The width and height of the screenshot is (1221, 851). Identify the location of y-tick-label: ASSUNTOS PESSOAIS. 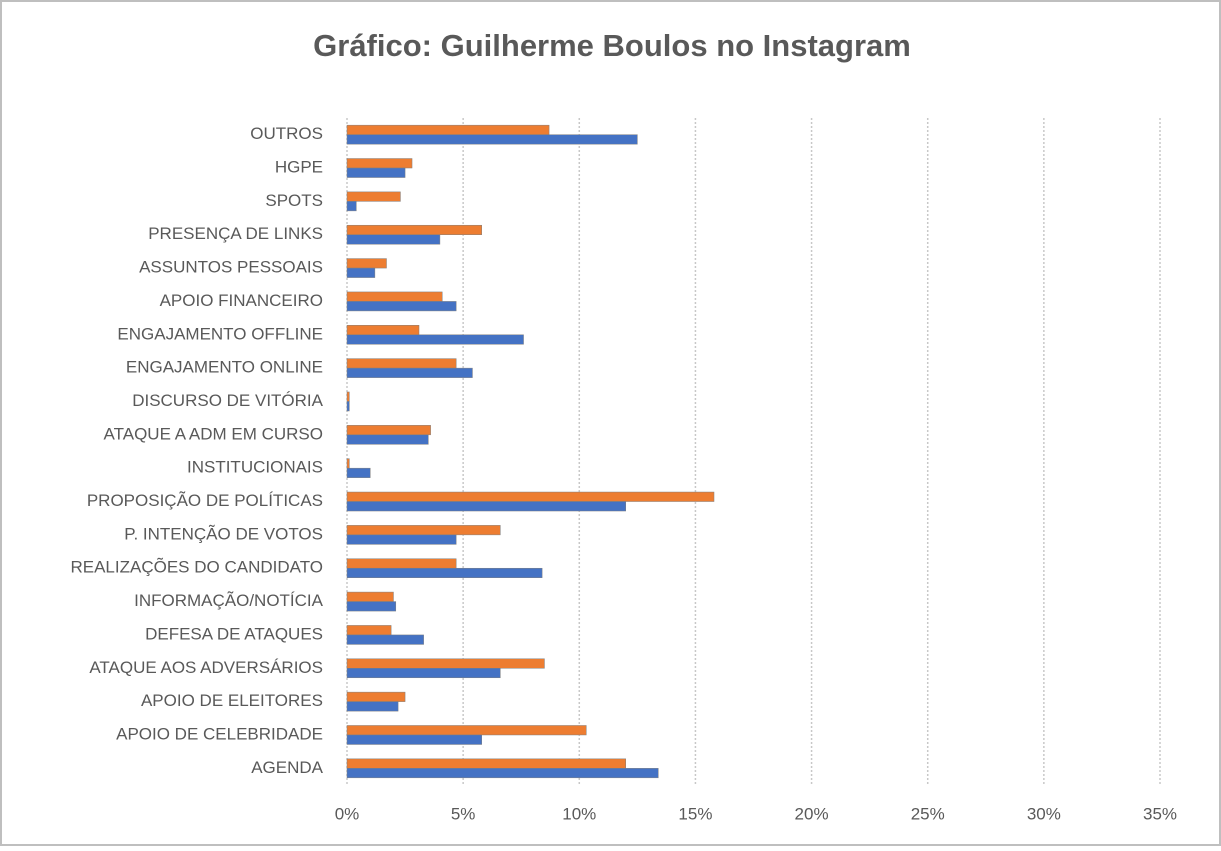
(231, 267).